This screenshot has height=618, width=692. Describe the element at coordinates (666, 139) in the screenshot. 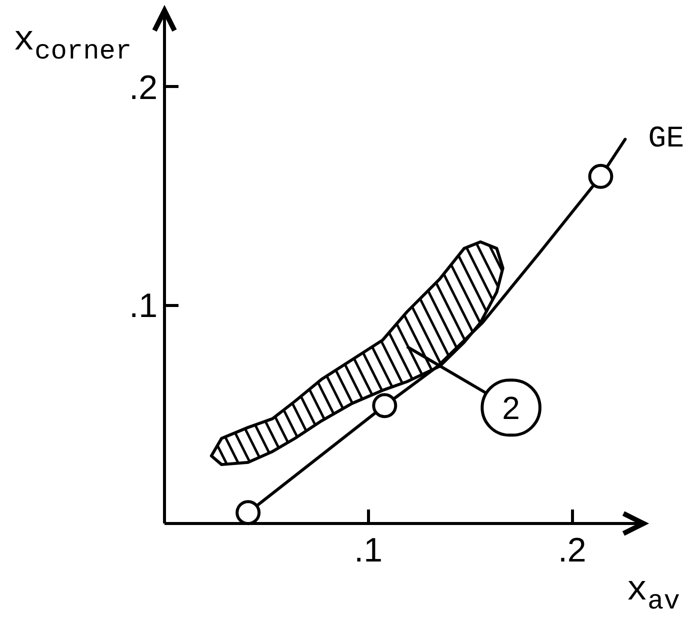

I see `series-label: GE` at that location.